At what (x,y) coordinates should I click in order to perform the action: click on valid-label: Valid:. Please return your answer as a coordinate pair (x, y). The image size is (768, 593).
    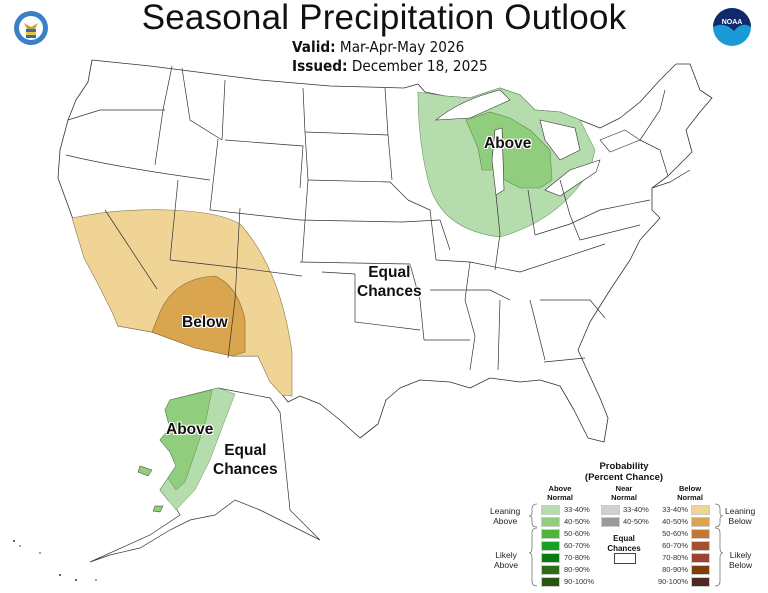
    Looking at the image, I should click on (314, 47).